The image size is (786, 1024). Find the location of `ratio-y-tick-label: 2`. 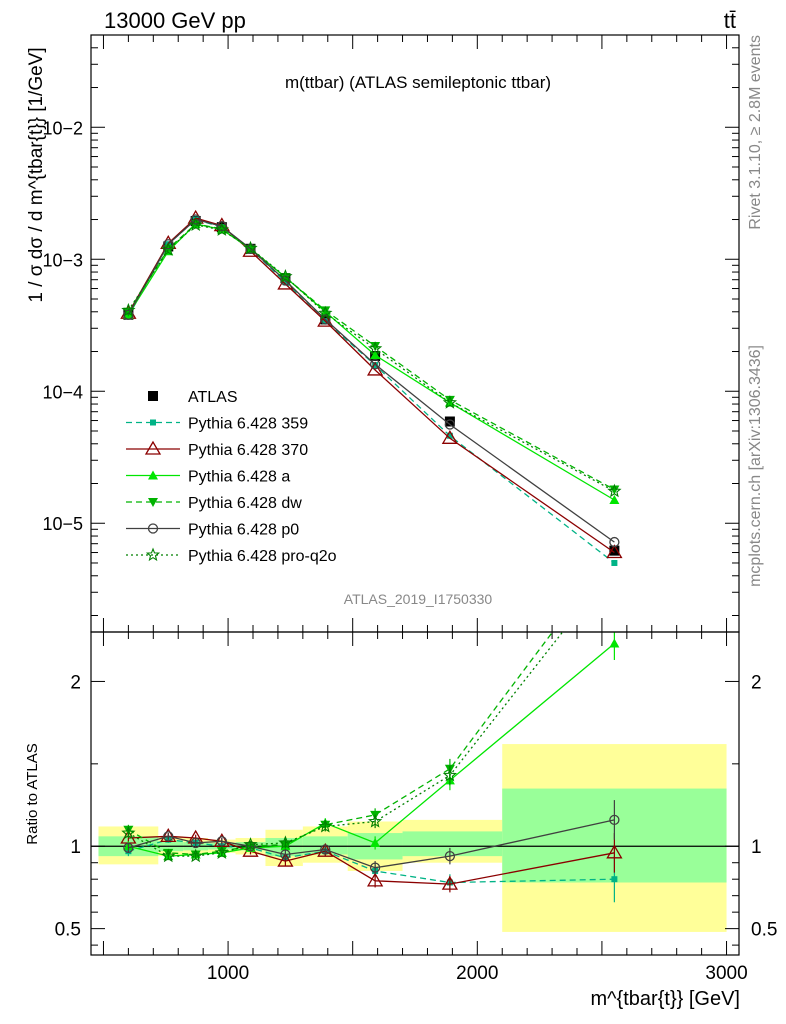

ratio-y-tick-label: 2 is located at coordinates (75, 682).